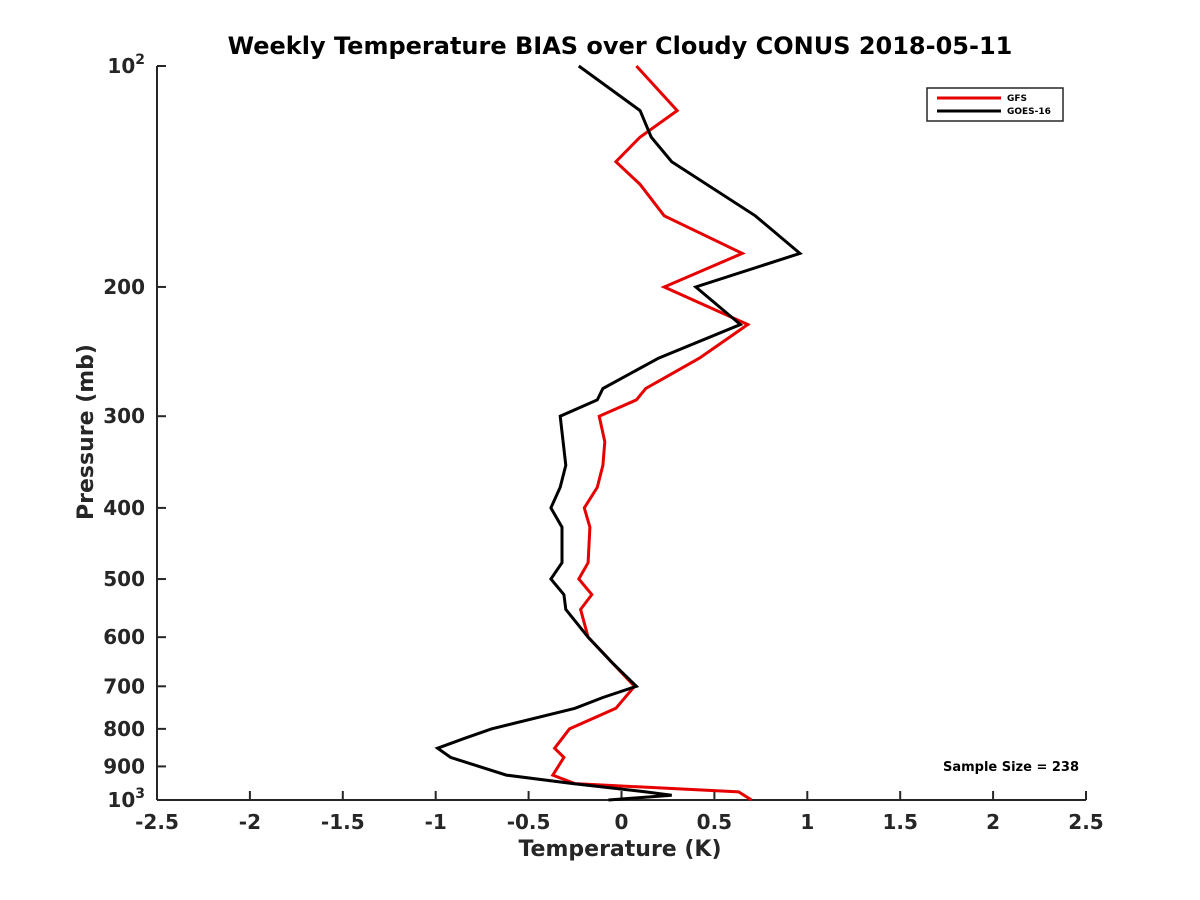 This screenshot has height=900, width=1200. I want to click on x-tick-label: -2, so click(250, 822).